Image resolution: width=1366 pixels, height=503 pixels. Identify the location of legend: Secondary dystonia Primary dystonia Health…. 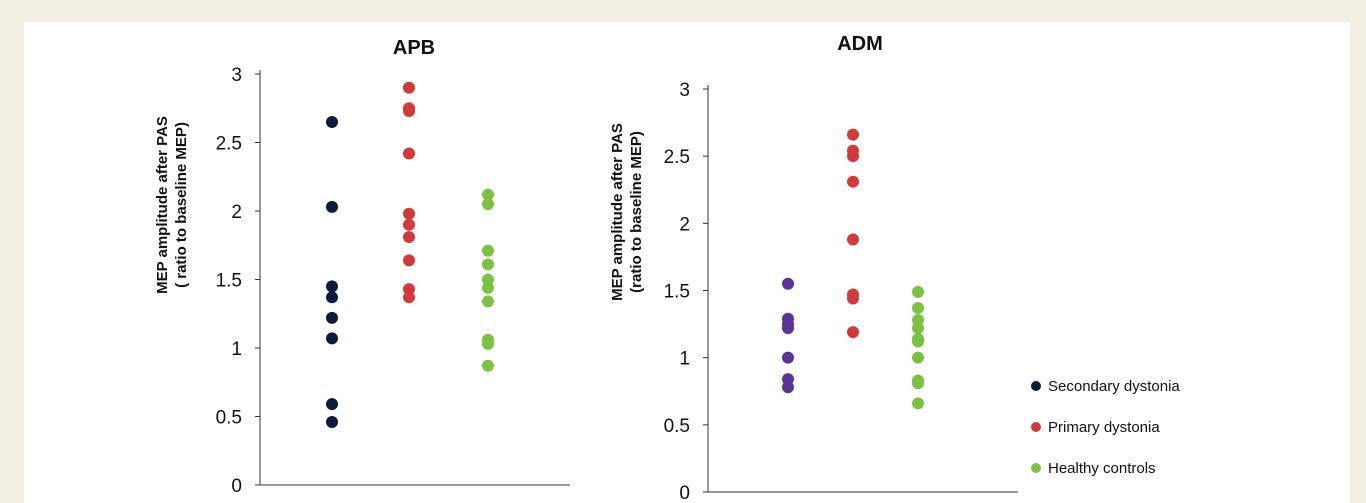
(1105, 427).